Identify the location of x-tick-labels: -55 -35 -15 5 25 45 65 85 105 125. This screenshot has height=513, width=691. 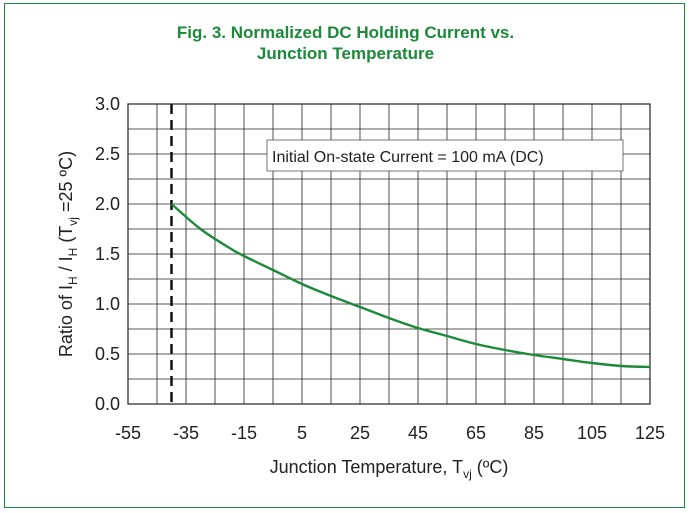
(390, 433).